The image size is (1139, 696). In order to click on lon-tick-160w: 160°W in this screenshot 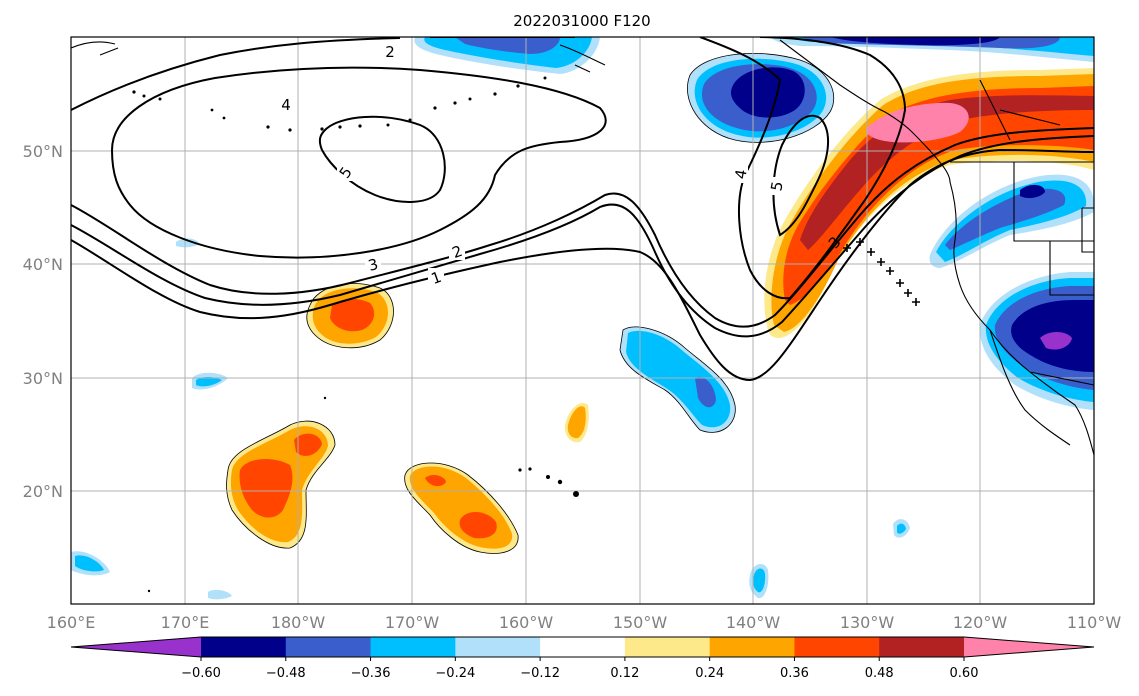, I will do `click(526, 622)`.